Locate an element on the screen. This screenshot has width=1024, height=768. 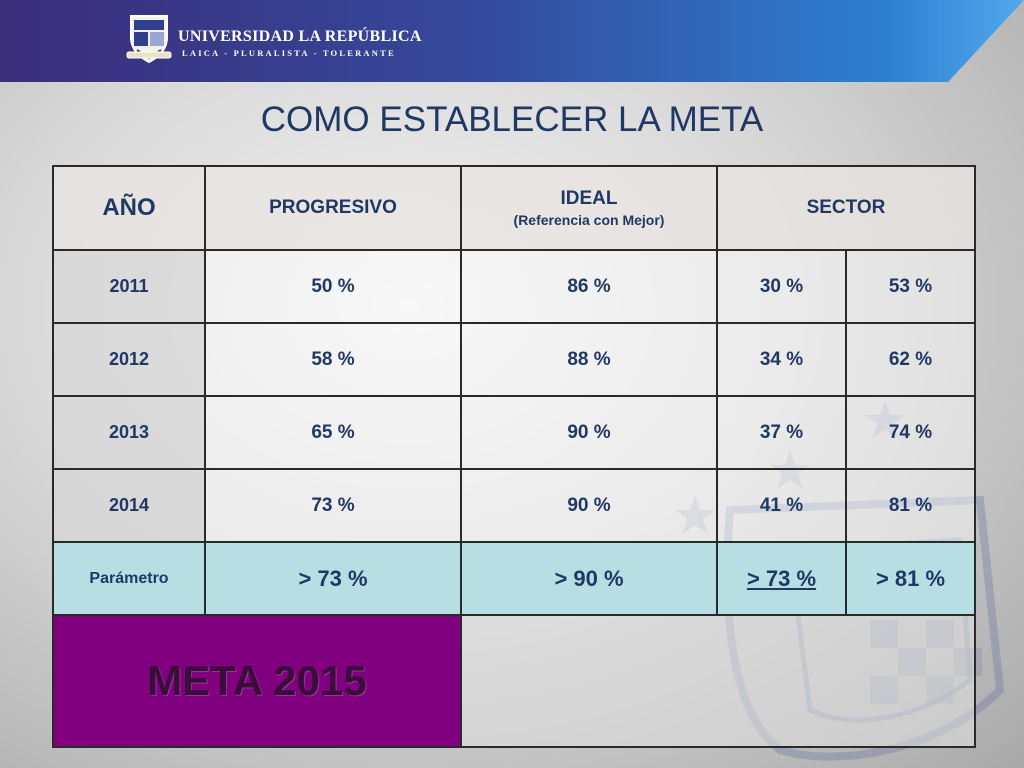
cell-sector-a: 34 % is located at coordinates (781, 359).